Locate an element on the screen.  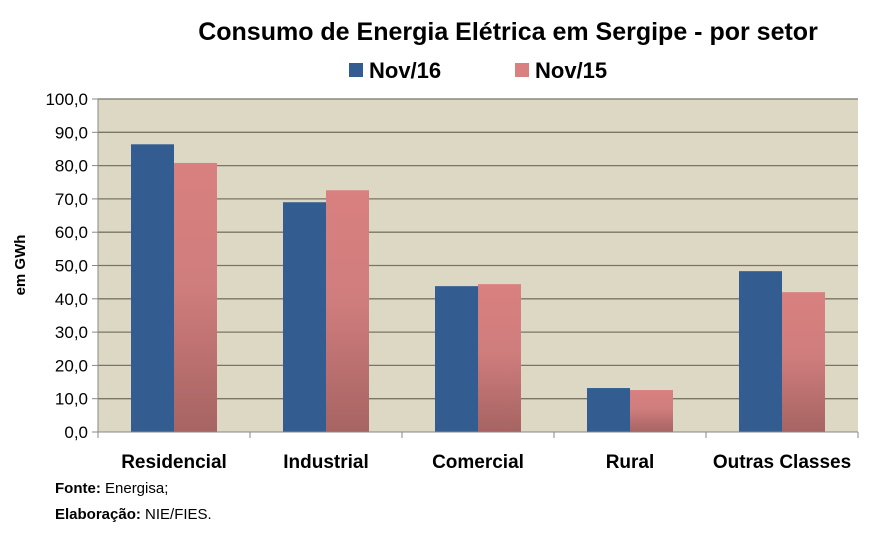
legend-label: Nov/15 is located at coordinates (571, 70).